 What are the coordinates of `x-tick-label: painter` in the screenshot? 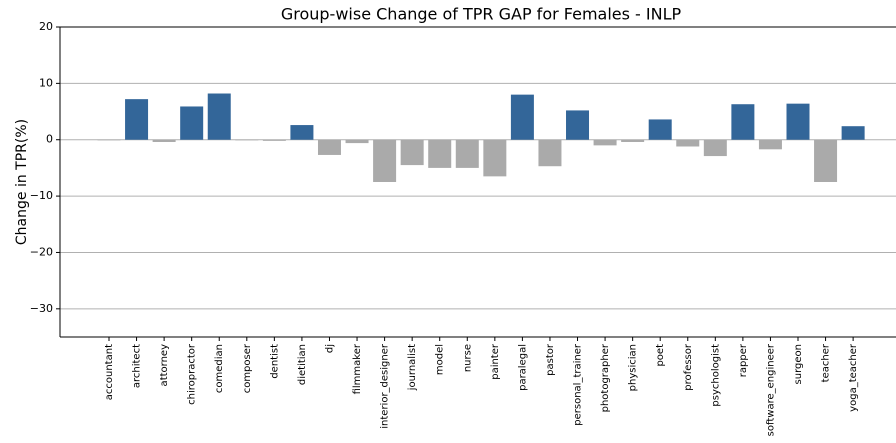 It's located at (495, 361).